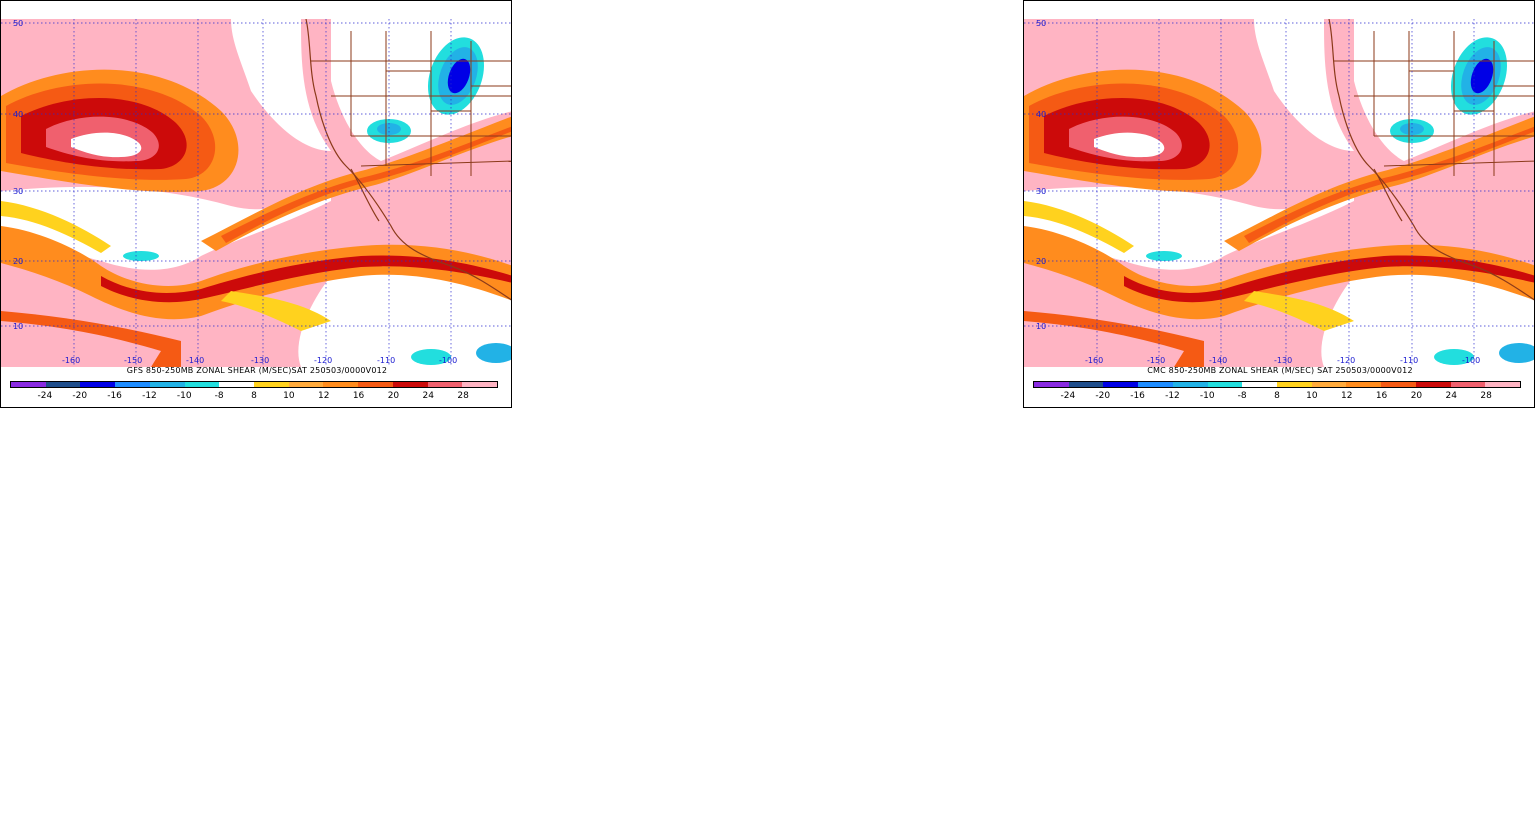 The image size is (1536, 819). I want to click on colorbar-tick-label: 20, so click(1416, 396).